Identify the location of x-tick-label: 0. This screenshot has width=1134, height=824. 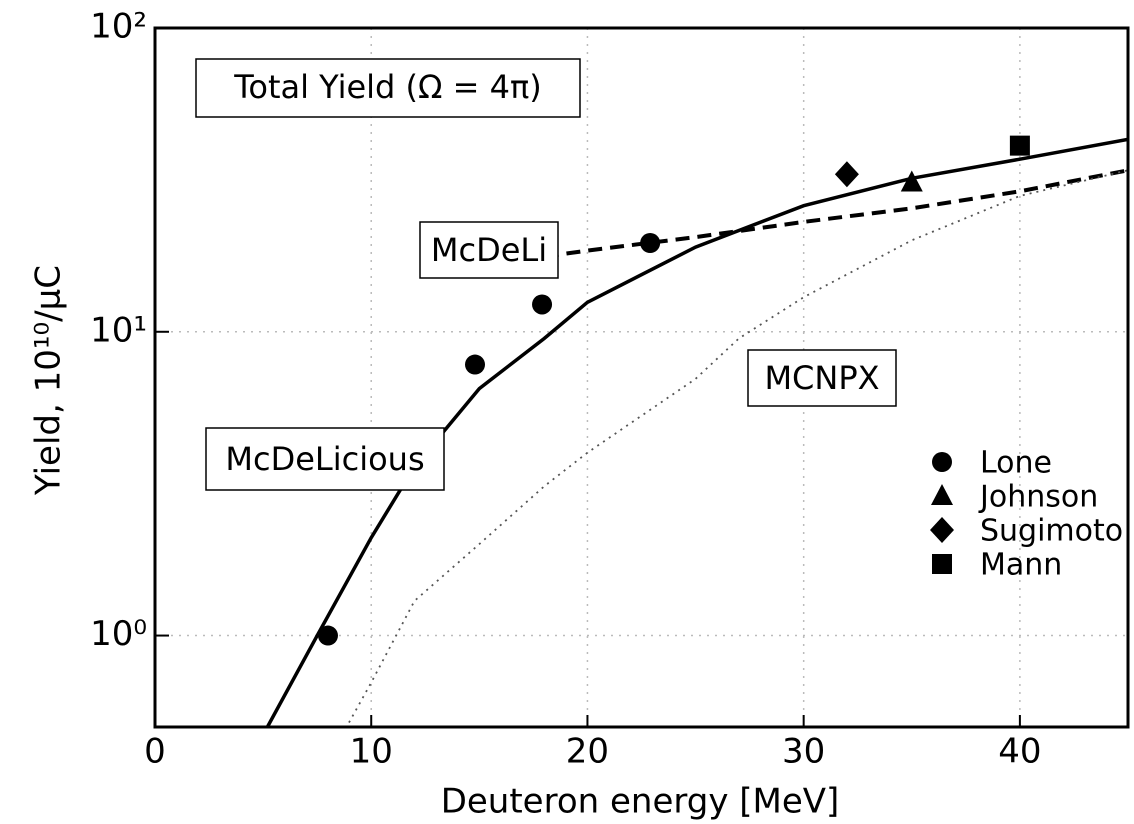
(155, 752).